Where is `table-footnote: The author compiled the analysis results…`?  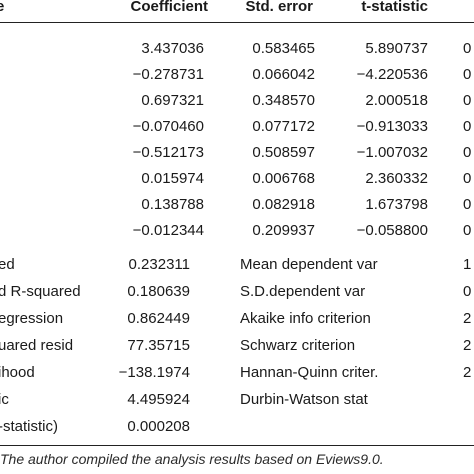
table-footnote: The author compiled the analysis results… is located at coordinates (192, 459).